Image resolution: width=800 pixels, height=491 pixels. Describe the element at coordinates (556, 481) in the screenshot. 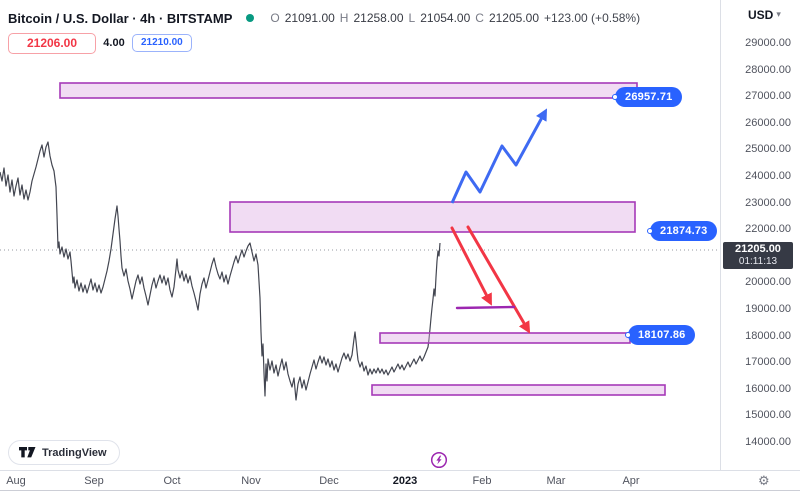

I see `time-tick: Mar` at that location.